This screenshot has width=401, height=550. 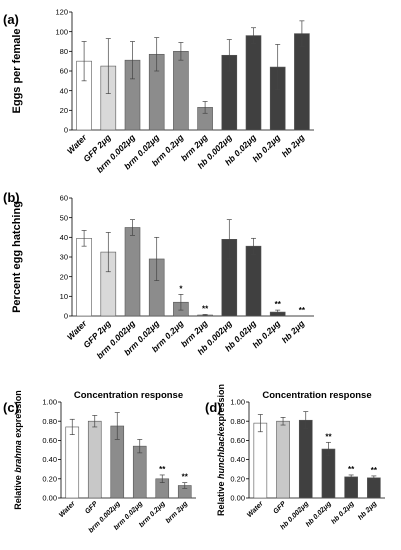 What do you see at coordinates (11, 197) in the screenshot?
I see `panel-label: (b)` at bounding box center [11, 197].